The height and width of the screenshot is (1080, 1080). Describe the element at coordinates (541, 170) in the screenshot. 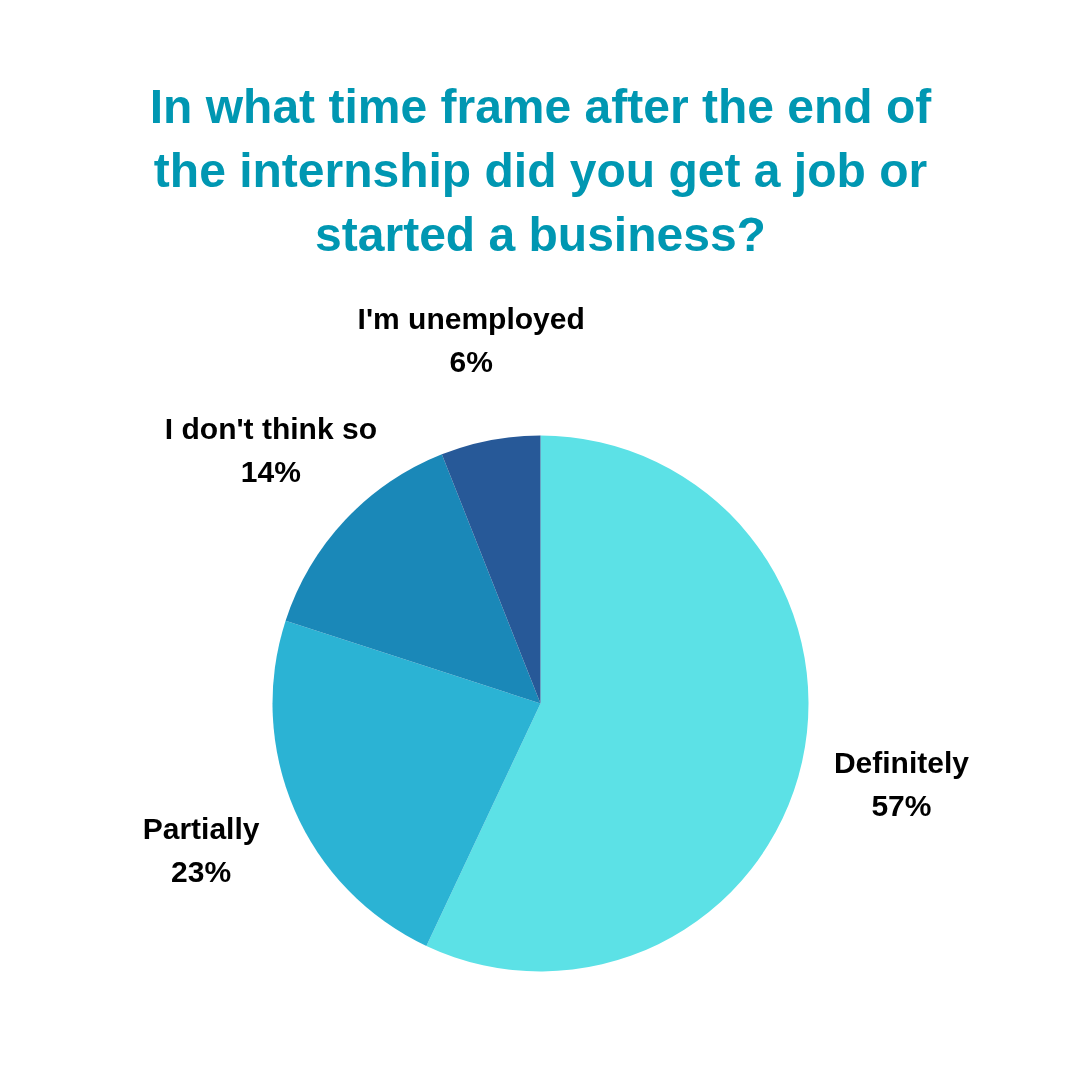

I see `chart-title: In what time frame after the end of the internship did you get a job or started a business?` at that location.